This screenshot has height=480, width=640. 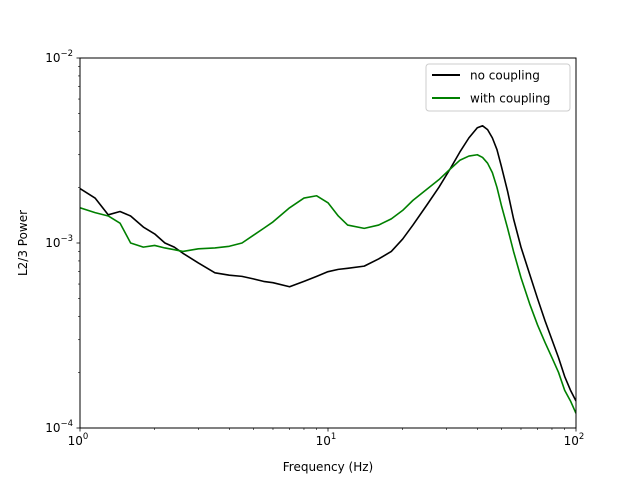 What do you see at coordinates (23, 243) in the screenshot?
I see `y-axis-label: L2/3 Power` at bounding box center [23, 243].